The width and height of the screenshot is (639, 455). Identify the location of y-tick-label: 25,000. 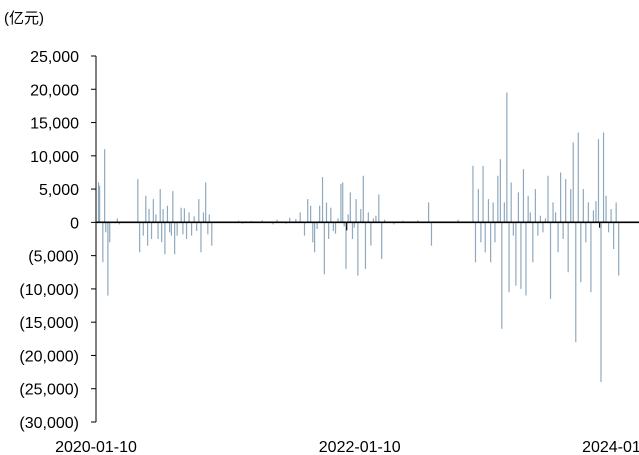
(54, 57).